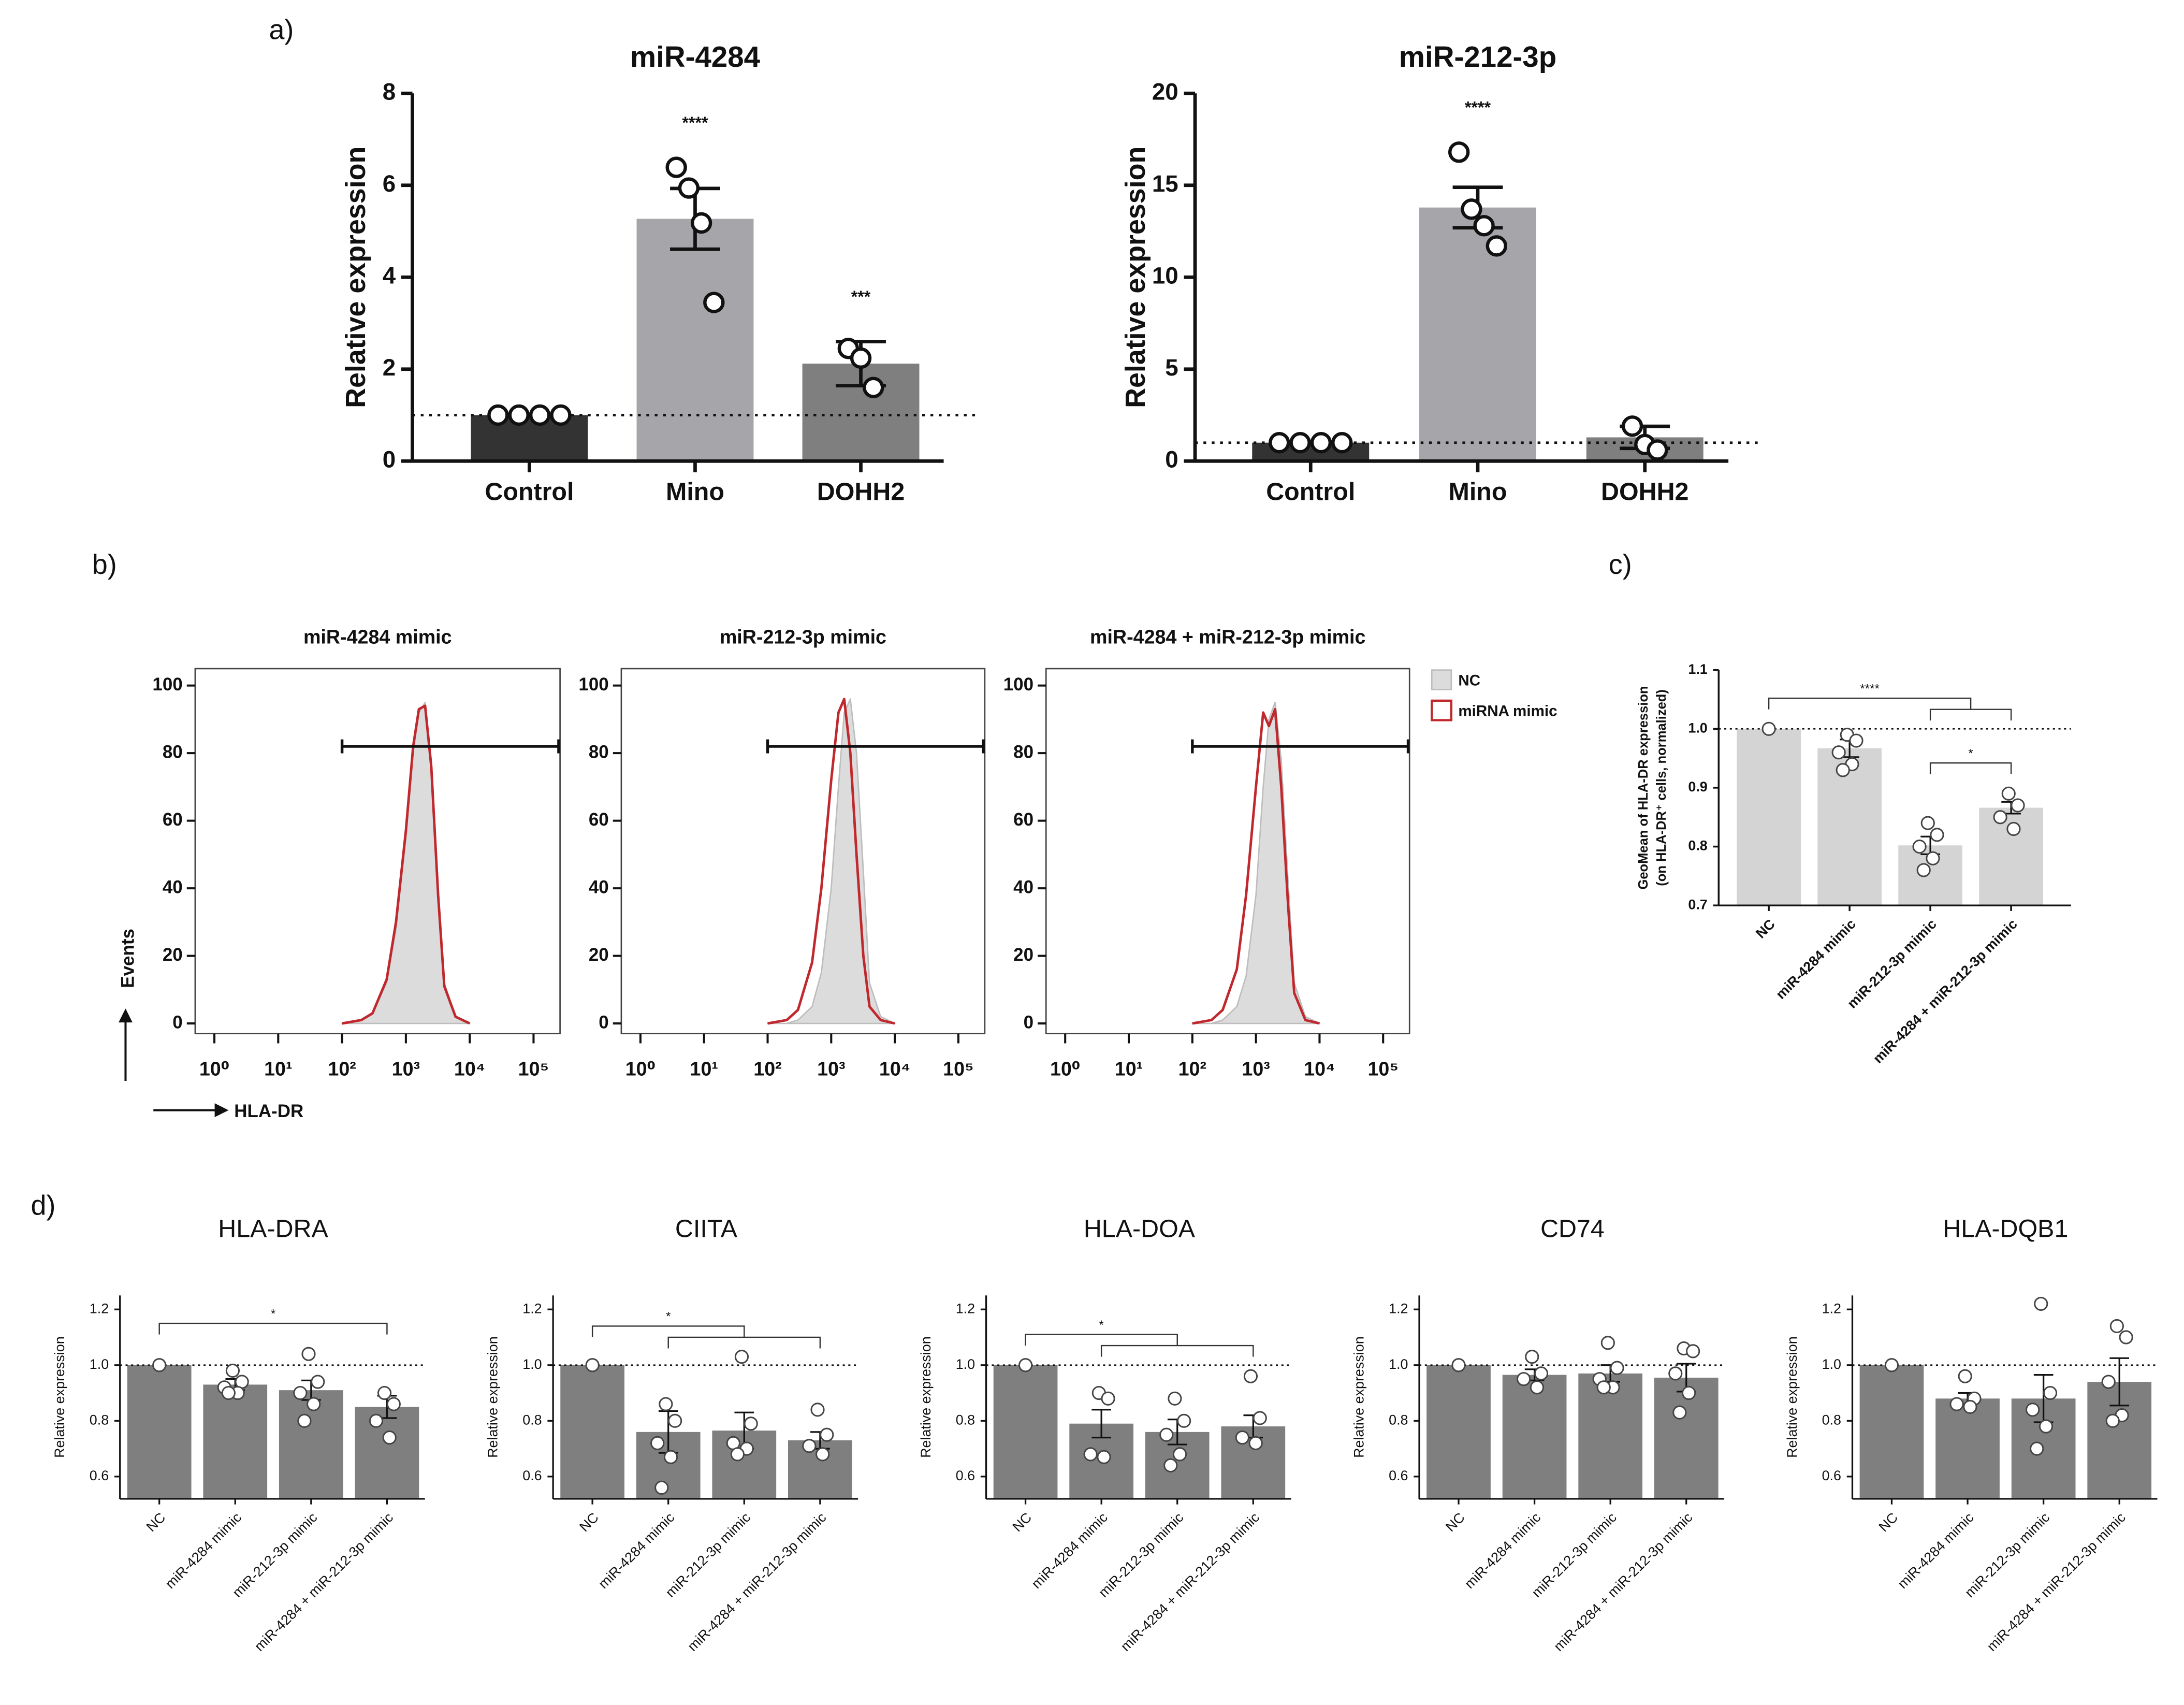 This screenshot has height=1705, width=2184. Describe the element at coordinates (593, 685) in the screenshot. I see `y-tick-label: 100` at that location.